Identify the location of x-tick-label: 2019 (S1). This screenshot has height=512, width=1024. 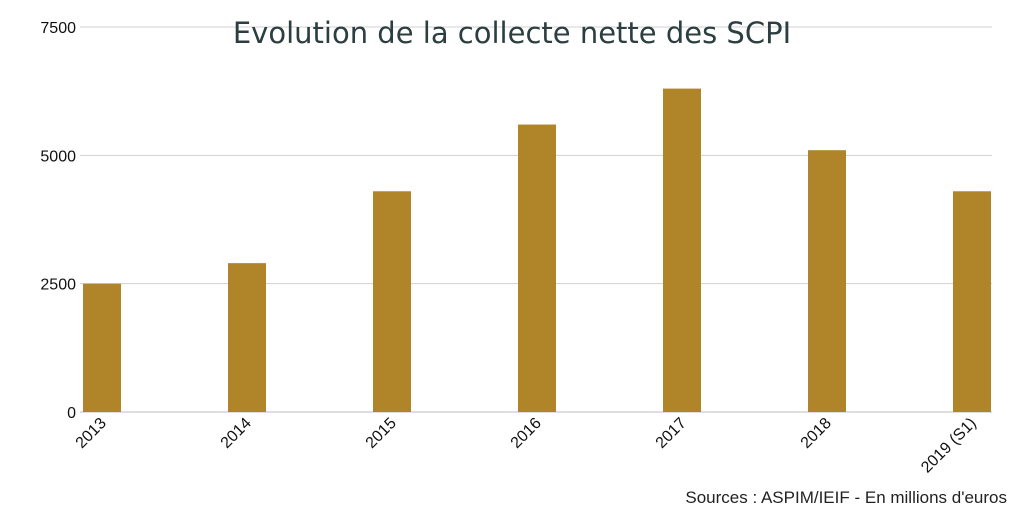
(949, 446).